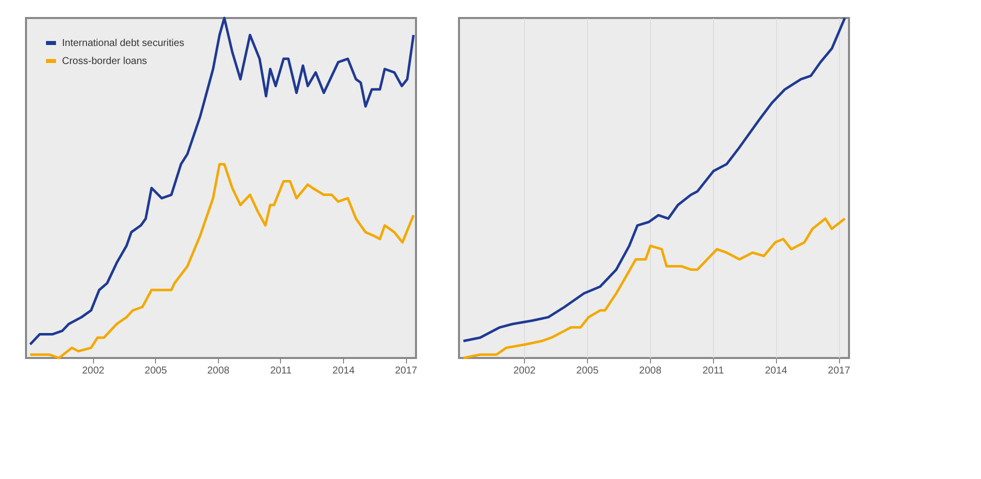 The width and height of the screenshot is (981, 479). What do you see at coordinates (123, 43) in the screenshot?
I see `legend-label: International debt securities` at bounding box center [123, 43].